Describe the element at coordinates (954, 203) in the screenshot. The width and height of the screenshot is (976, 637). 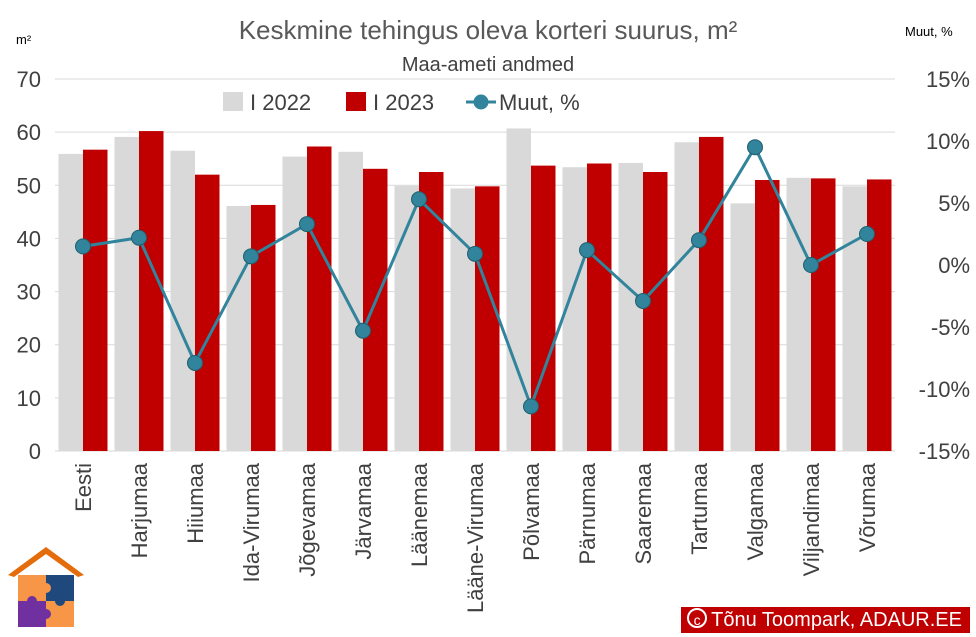
I see `right-tick-label: 5%` at that location.